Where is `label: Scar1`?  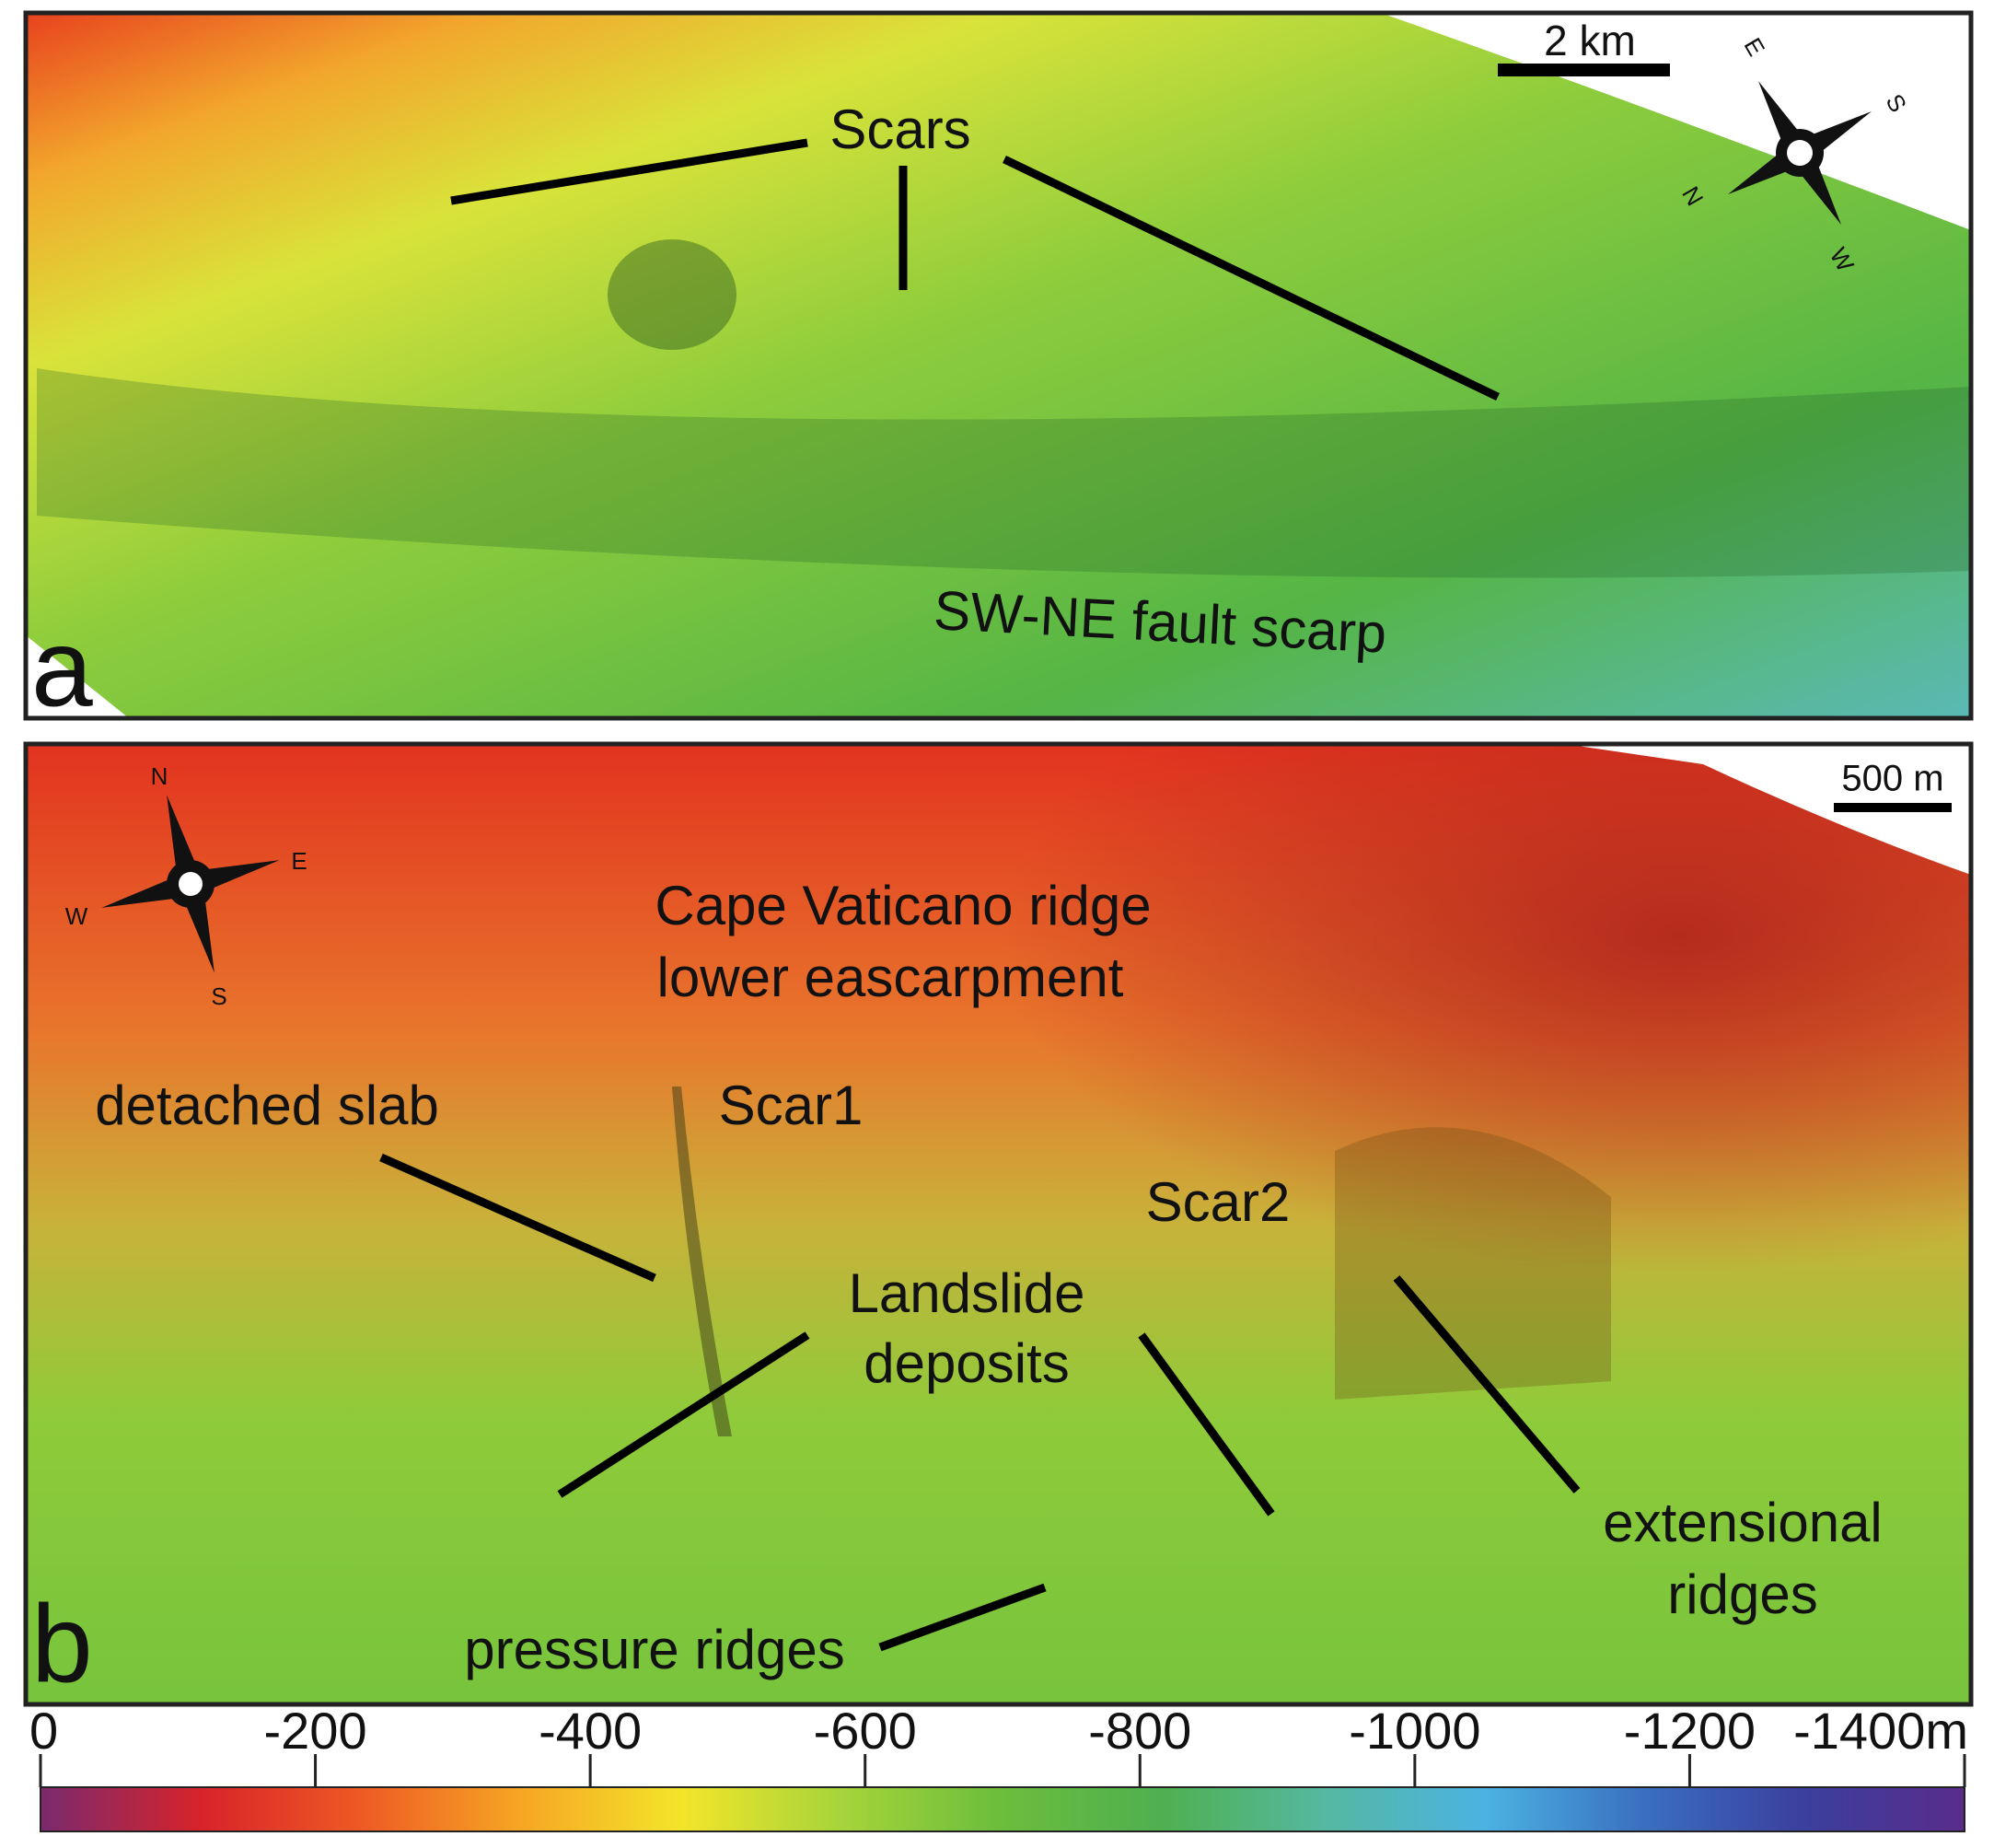
label: Scar1 is located at coordinates (791, 1105).